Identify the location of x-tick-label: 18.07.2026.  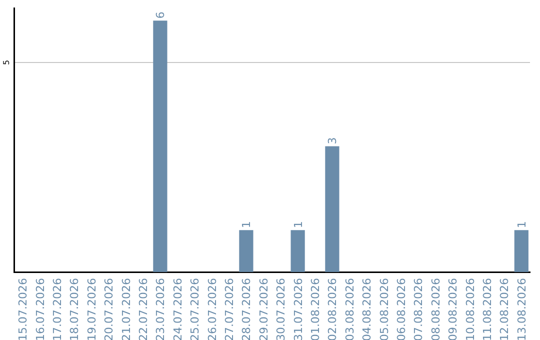
(75, 309).